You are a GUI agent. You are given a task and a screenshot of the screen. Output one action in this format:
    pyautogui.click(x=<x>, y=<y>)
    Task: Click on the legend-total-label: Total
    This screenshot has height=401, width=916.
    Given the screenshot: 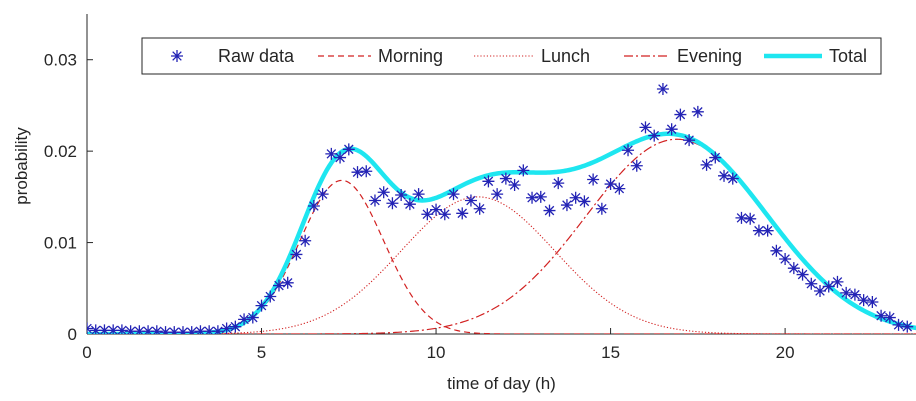 What is the action you would take?
    pyautogui.click(x=848, y=56)
    